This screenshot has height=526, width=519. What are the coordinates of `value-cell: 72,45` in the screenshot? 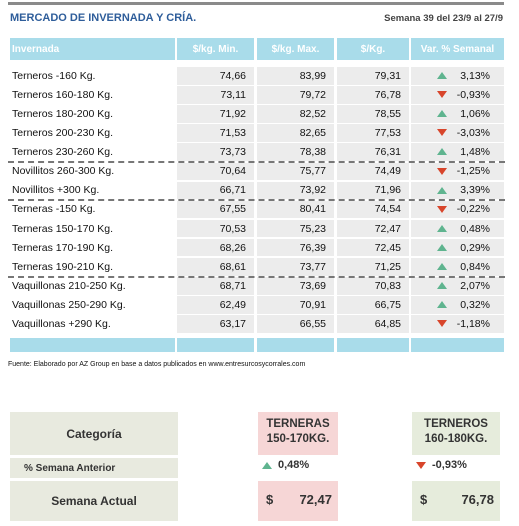 It's located at (373, 247).